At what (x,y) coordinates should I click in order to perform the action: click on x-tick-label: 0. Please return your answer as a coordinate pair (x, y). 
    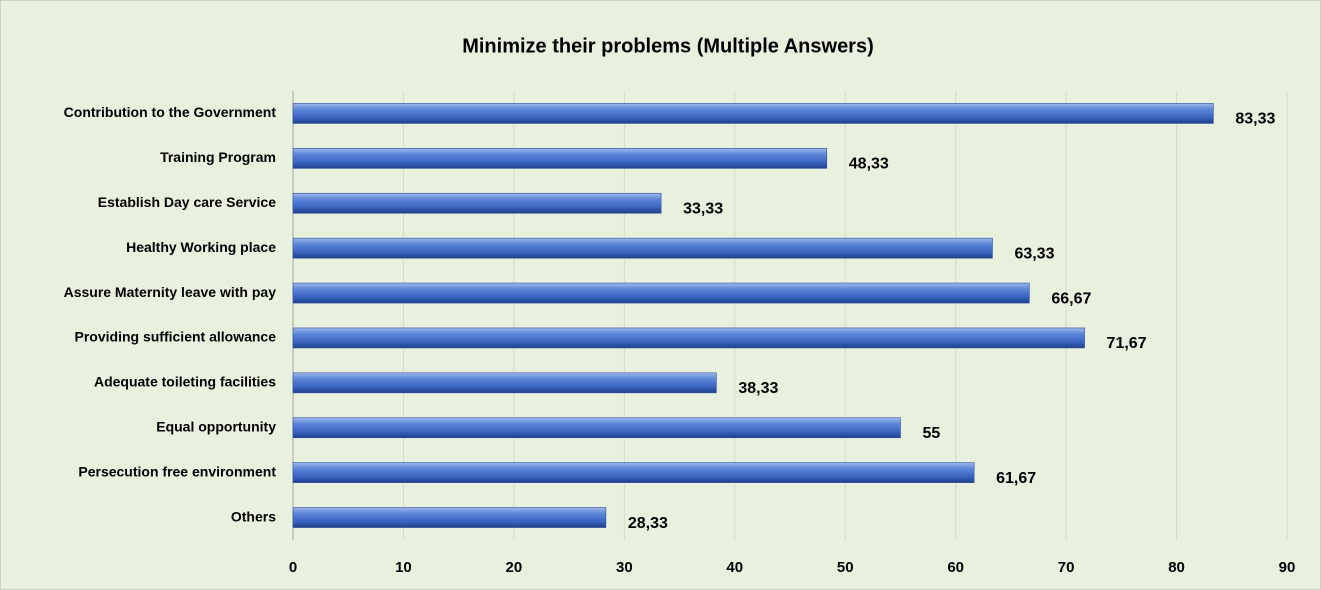
    Looking at the image, I should click on (293, 567).